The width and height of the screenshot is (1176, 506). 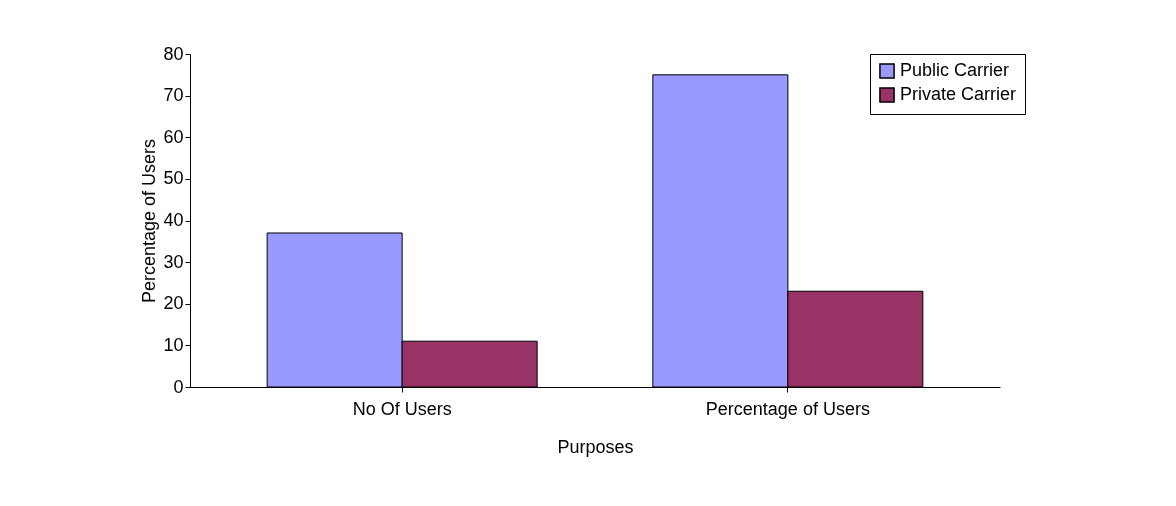 I want to click on y-tick-label: 0, so click(x=178, y=386).